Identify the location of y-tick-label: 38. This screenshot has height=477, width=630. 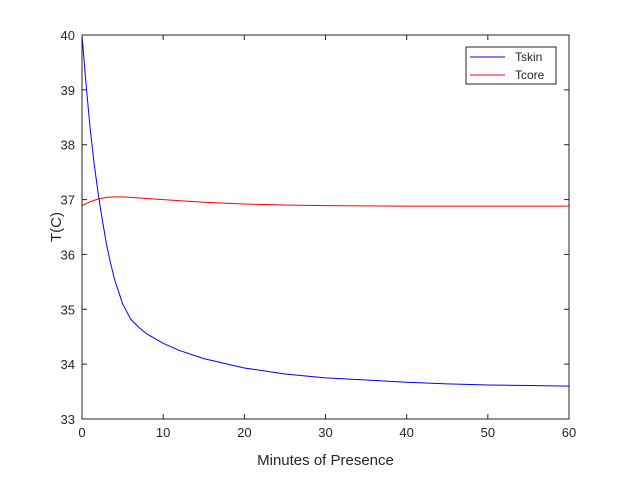
(68, 145).